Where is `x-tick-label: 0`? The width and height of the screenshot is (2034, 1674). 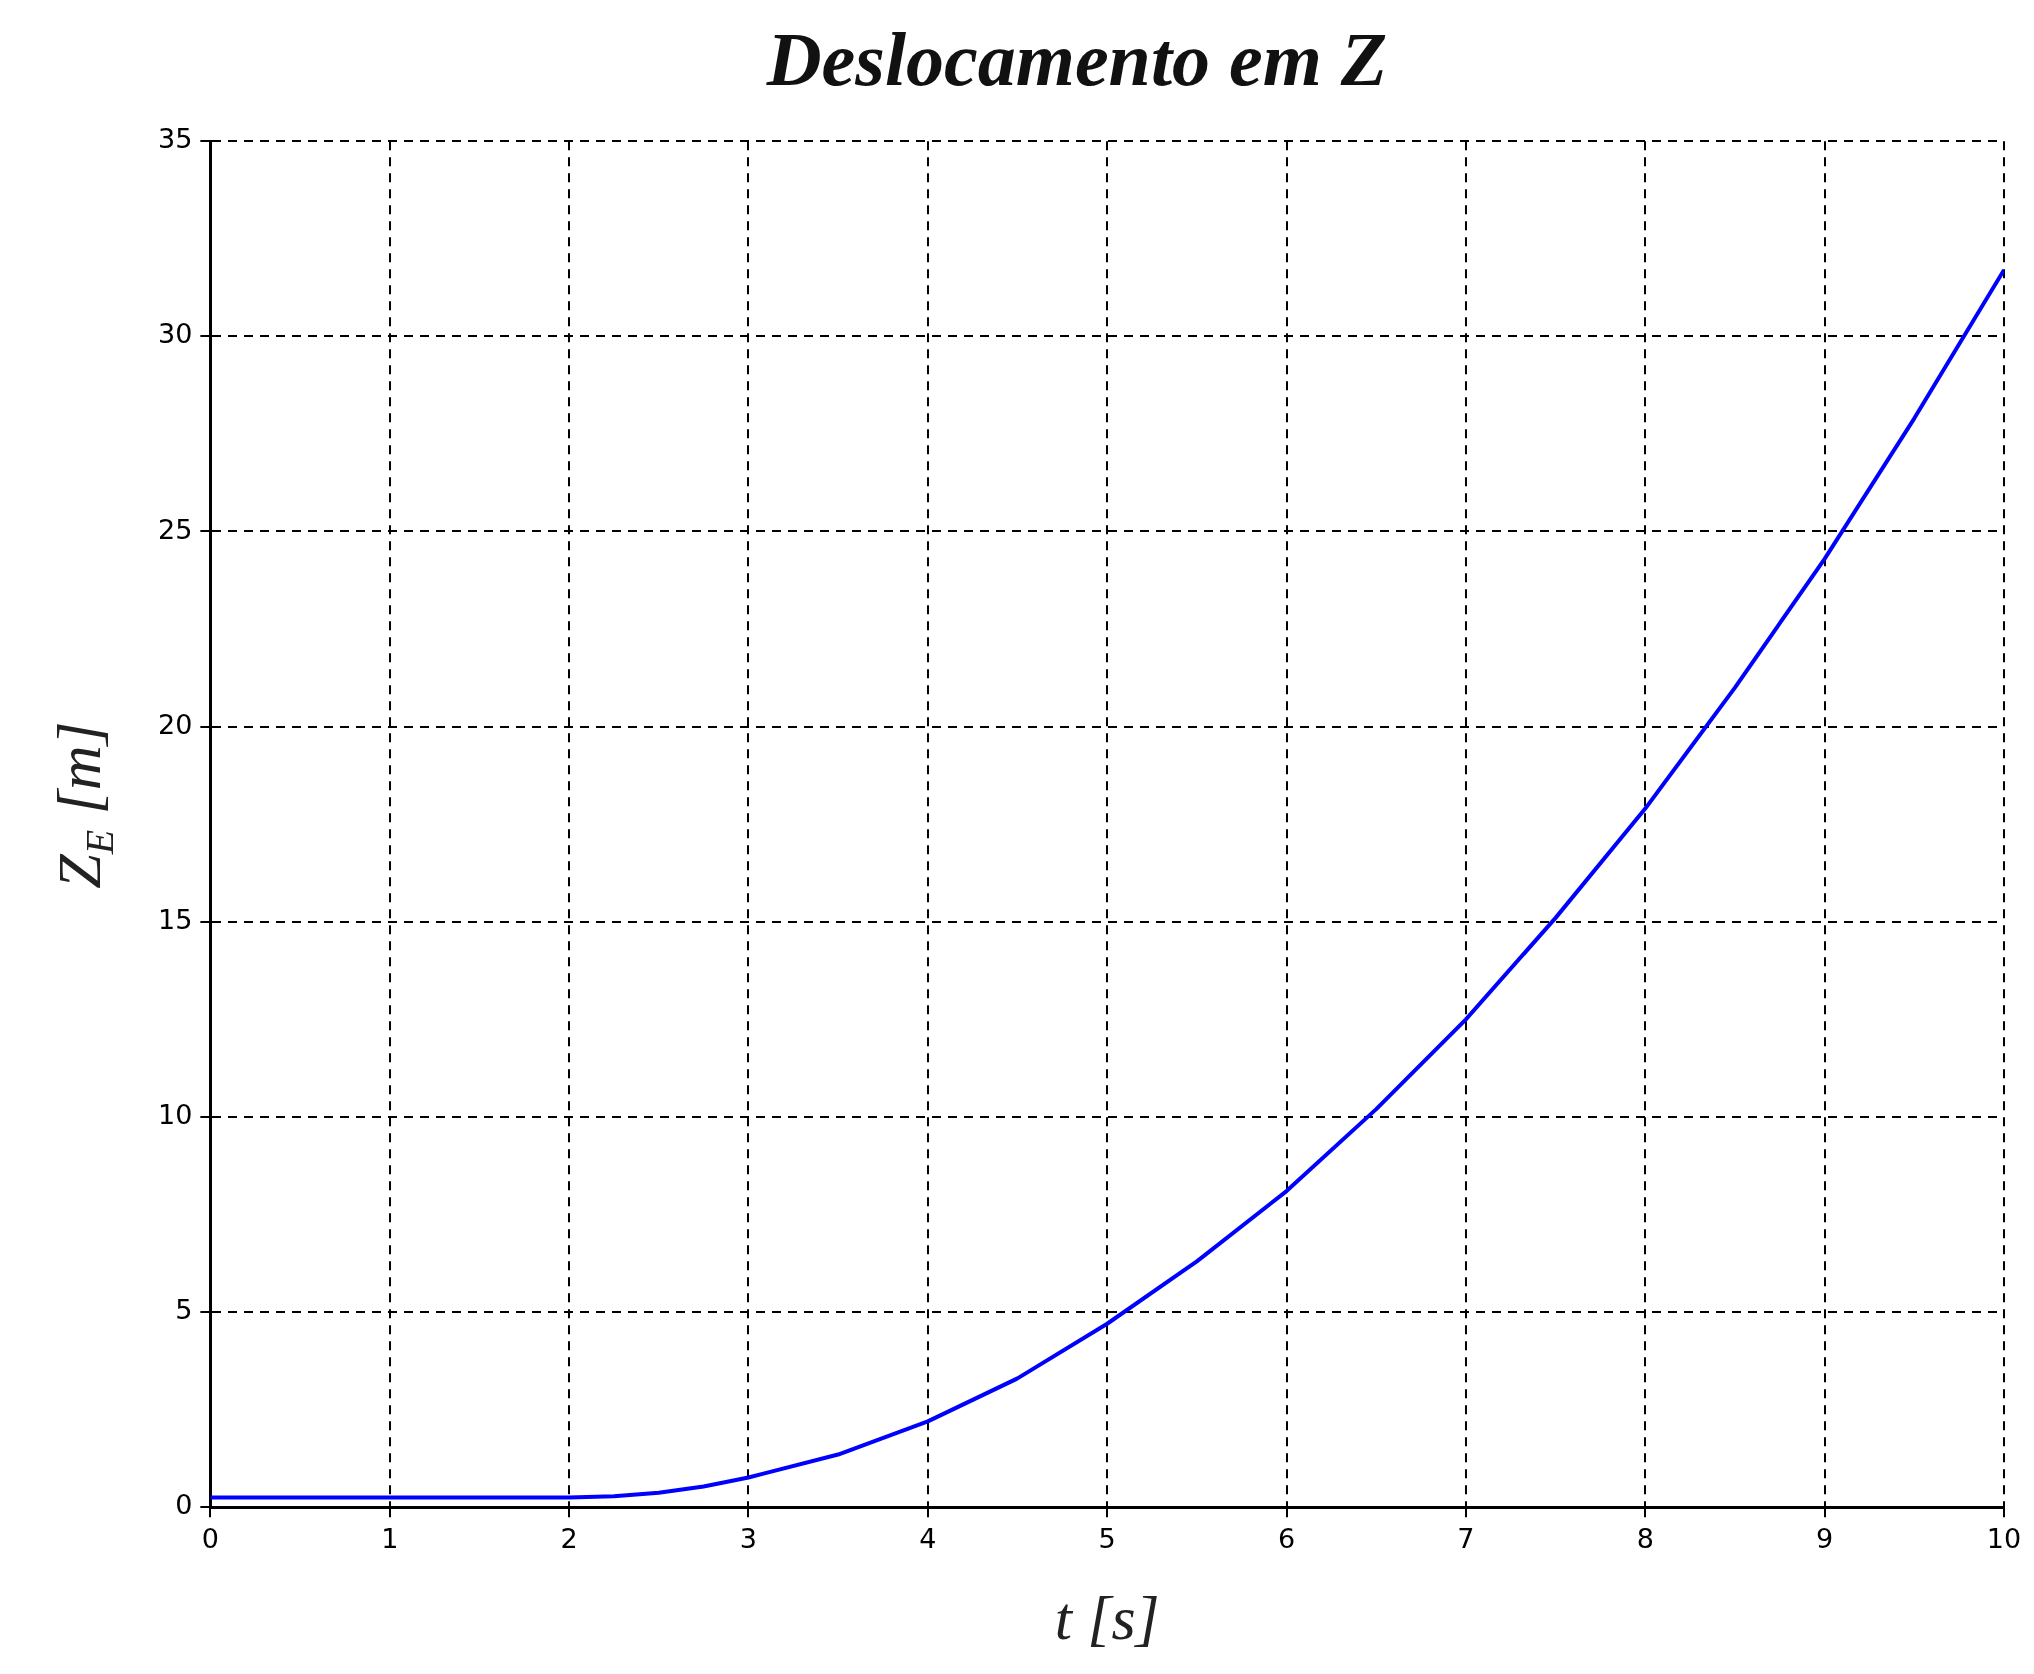
x-tick-label: 0 is located at coordinates (210, 1539).